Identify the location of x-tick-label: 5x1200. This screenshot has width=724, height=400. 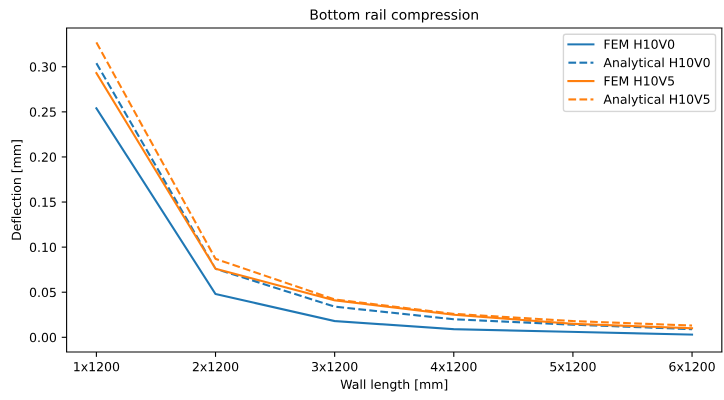
(573, 367).